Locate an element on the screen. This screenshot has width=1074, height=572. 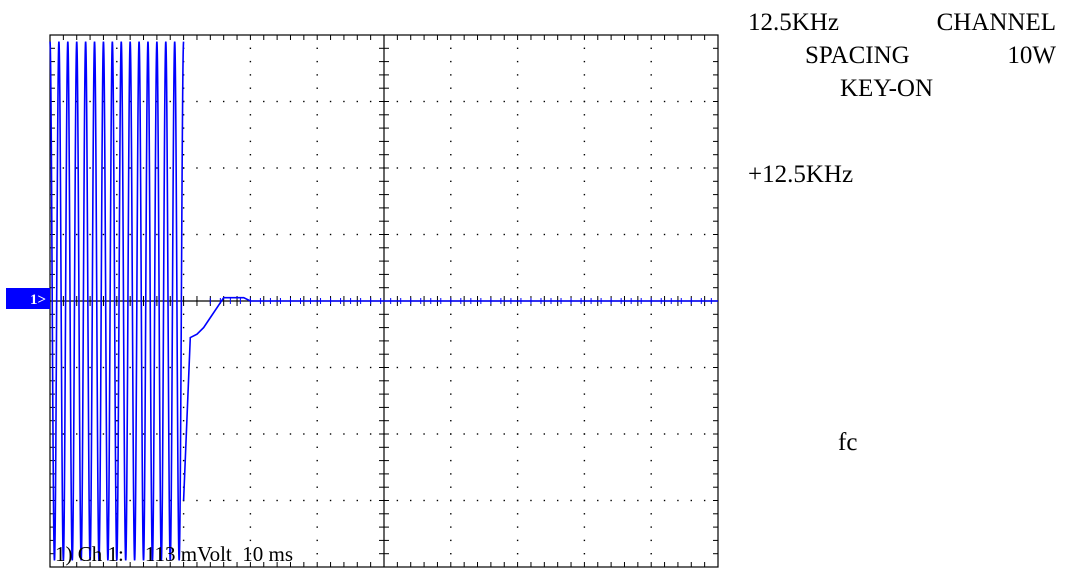
title-line-3-center: KEY-ON is located at coordinates (887, 88).